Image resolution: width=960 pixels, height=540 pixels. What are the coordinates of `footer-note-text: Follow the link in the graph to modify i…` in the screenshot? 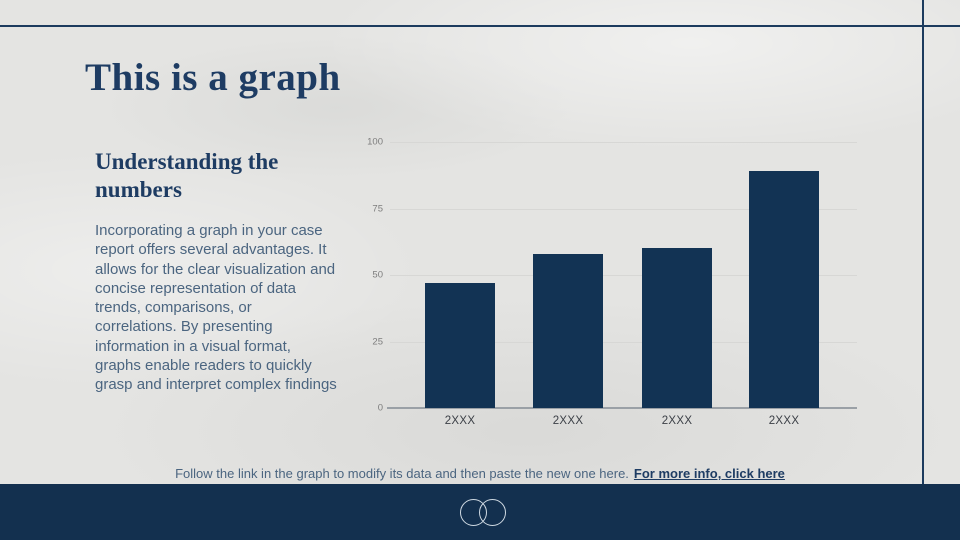 It's located at (402, 473).